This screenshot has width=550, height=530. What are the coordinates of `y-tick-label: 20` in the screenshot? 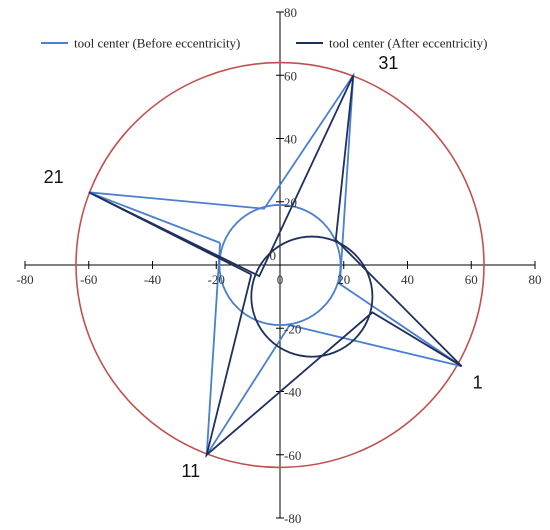 It's located at (290, 202).